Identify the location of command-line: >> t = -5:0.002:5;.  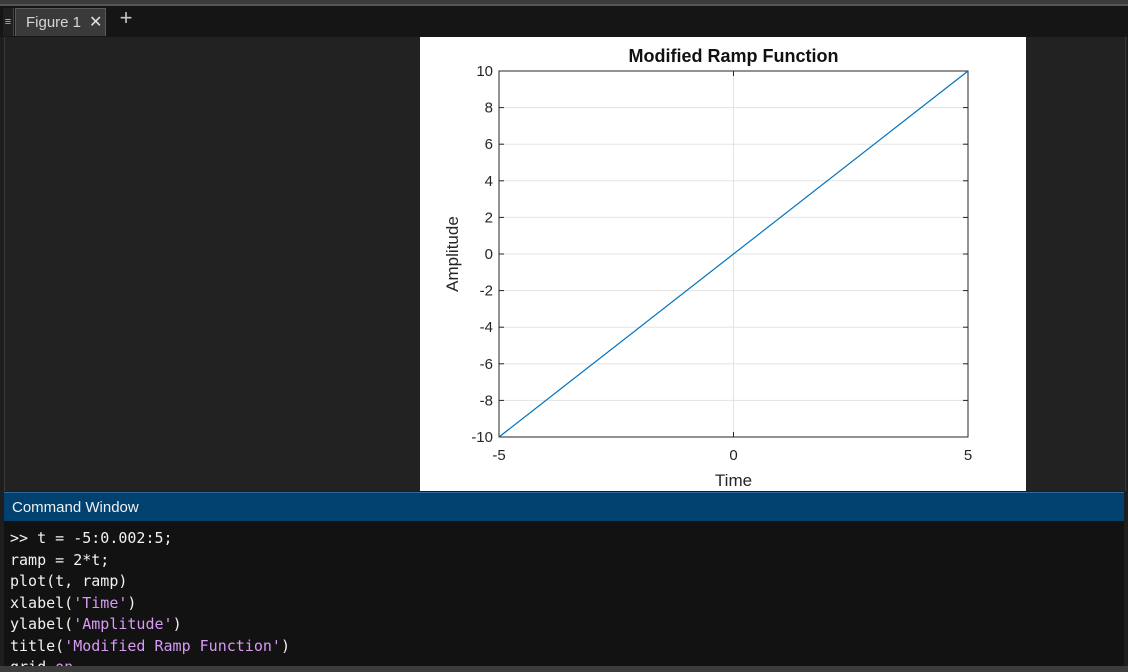
(567, 539).